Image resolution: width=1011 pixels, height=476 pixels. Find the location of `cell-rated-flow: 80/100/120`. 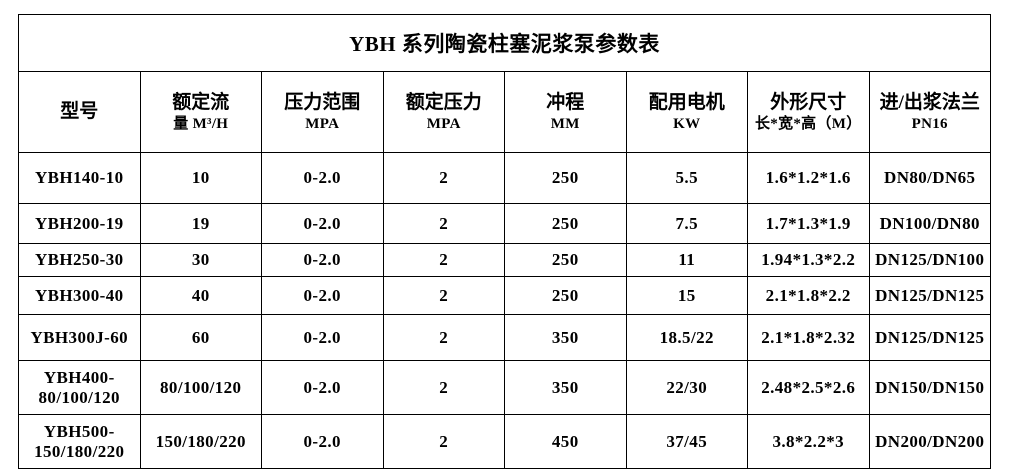

cell-rated-flow: 80/100/120 is located at coordinates (200, 387).